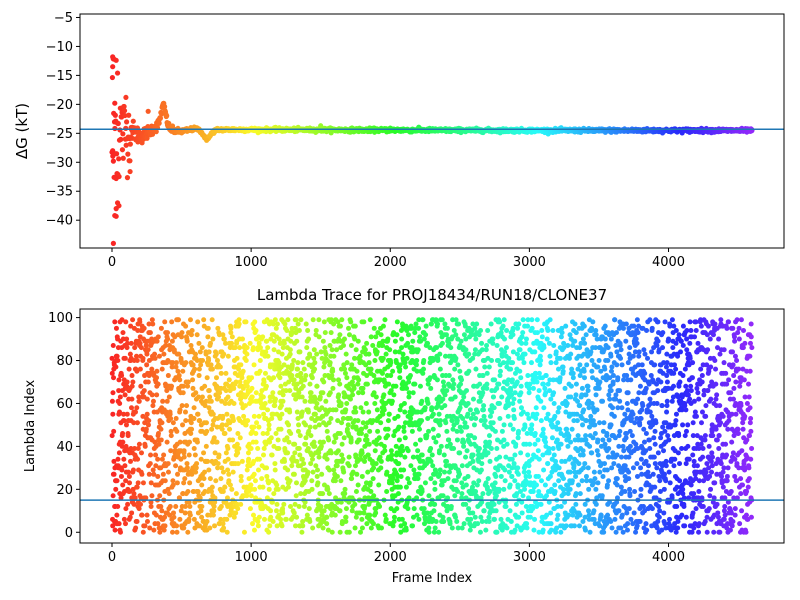 The width and height of the screenshot is (800, 600). I want to click on delta-g-y-tick-label: −40, so click(59, 221).